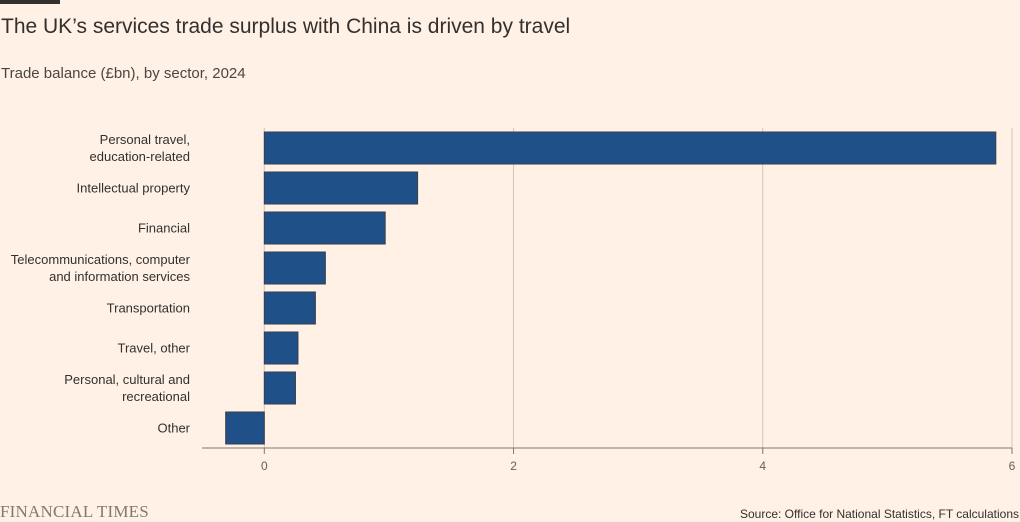 Image resolution: width=1020 pixels, height=522 pixels. Describe the element at coordinates (156, 396) in the screenshot. I see `category-label-line: recreational` at that location.